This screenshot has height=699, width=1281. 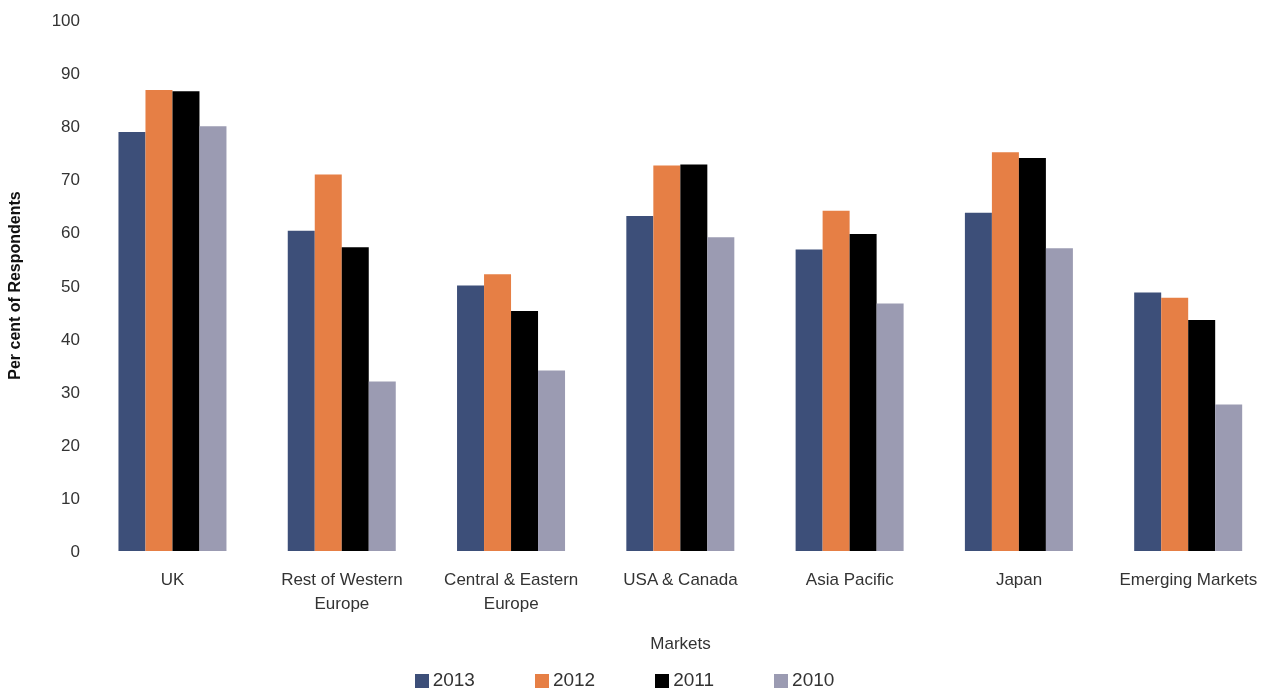 What do you see at coordinates (14, 285) in the screenshot?
I see `y-axis-title: Per cent of Respondents` at bounding box center [14, 285].